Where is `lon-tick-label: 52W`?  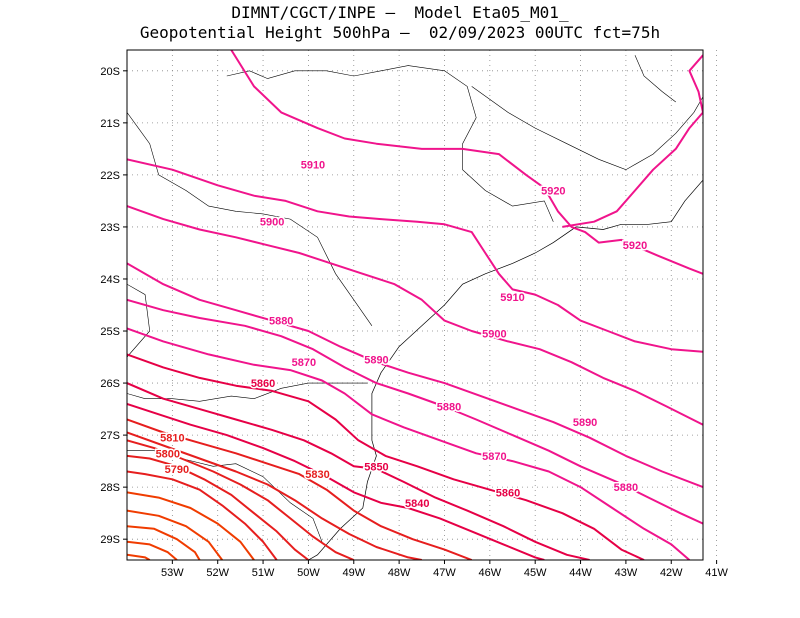
lon-tick-label: 52W is located at coordinates (217, 573).